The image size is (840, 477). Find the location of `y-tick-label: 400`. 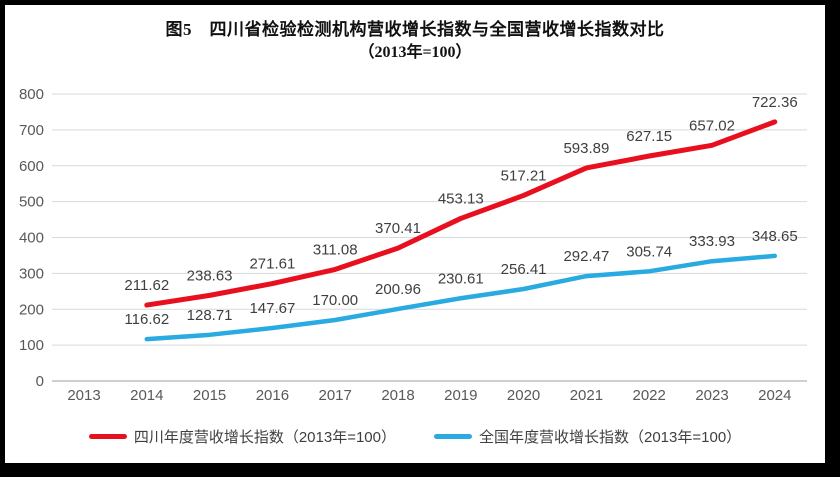

y-tick-label: 400 is located at coordinates (31, 238).